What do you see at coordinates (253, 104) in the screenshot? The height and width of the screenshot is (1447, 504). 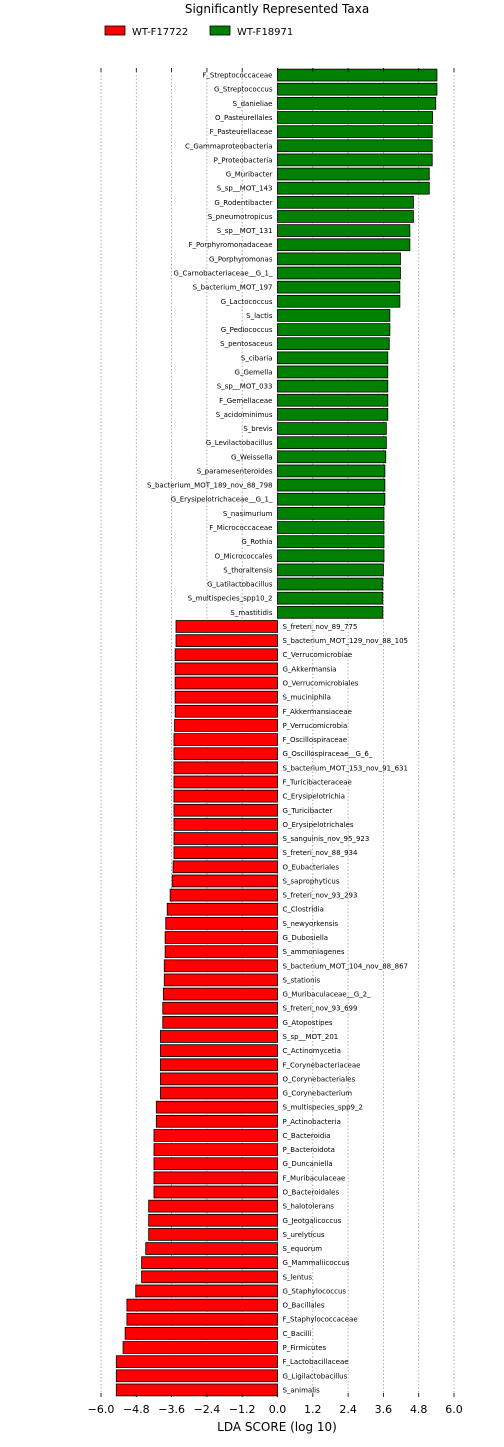 I see `bar-label: S_danieliae` at bounding box center [253, 104].